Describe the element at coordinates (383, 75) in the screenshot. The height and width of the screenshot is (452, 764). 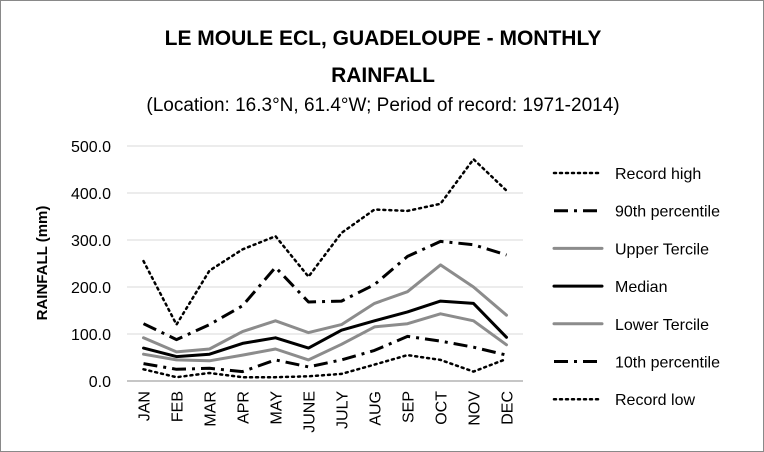
I see `chart-title-line2: RAINFALL` at that location.